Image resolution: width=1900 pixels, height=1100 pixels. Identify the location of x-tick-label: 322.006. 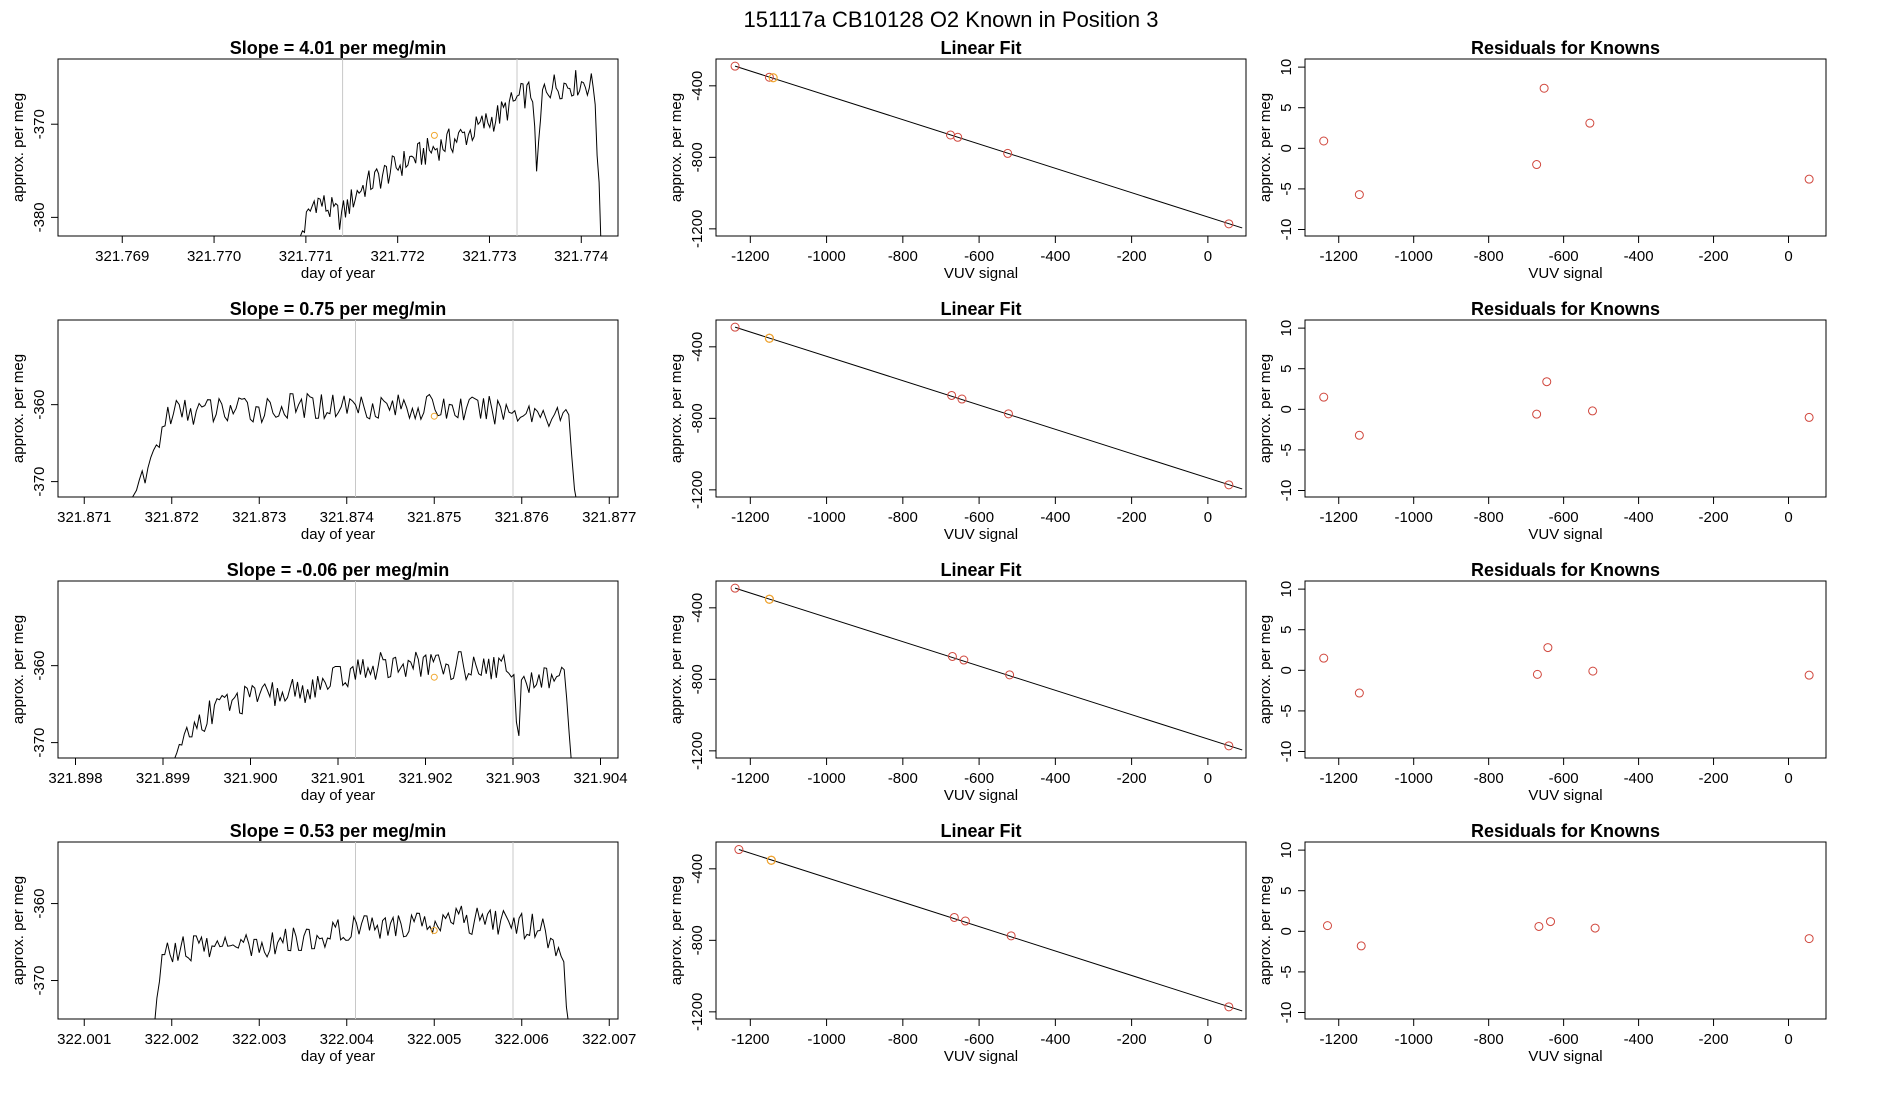
(522, 1039).